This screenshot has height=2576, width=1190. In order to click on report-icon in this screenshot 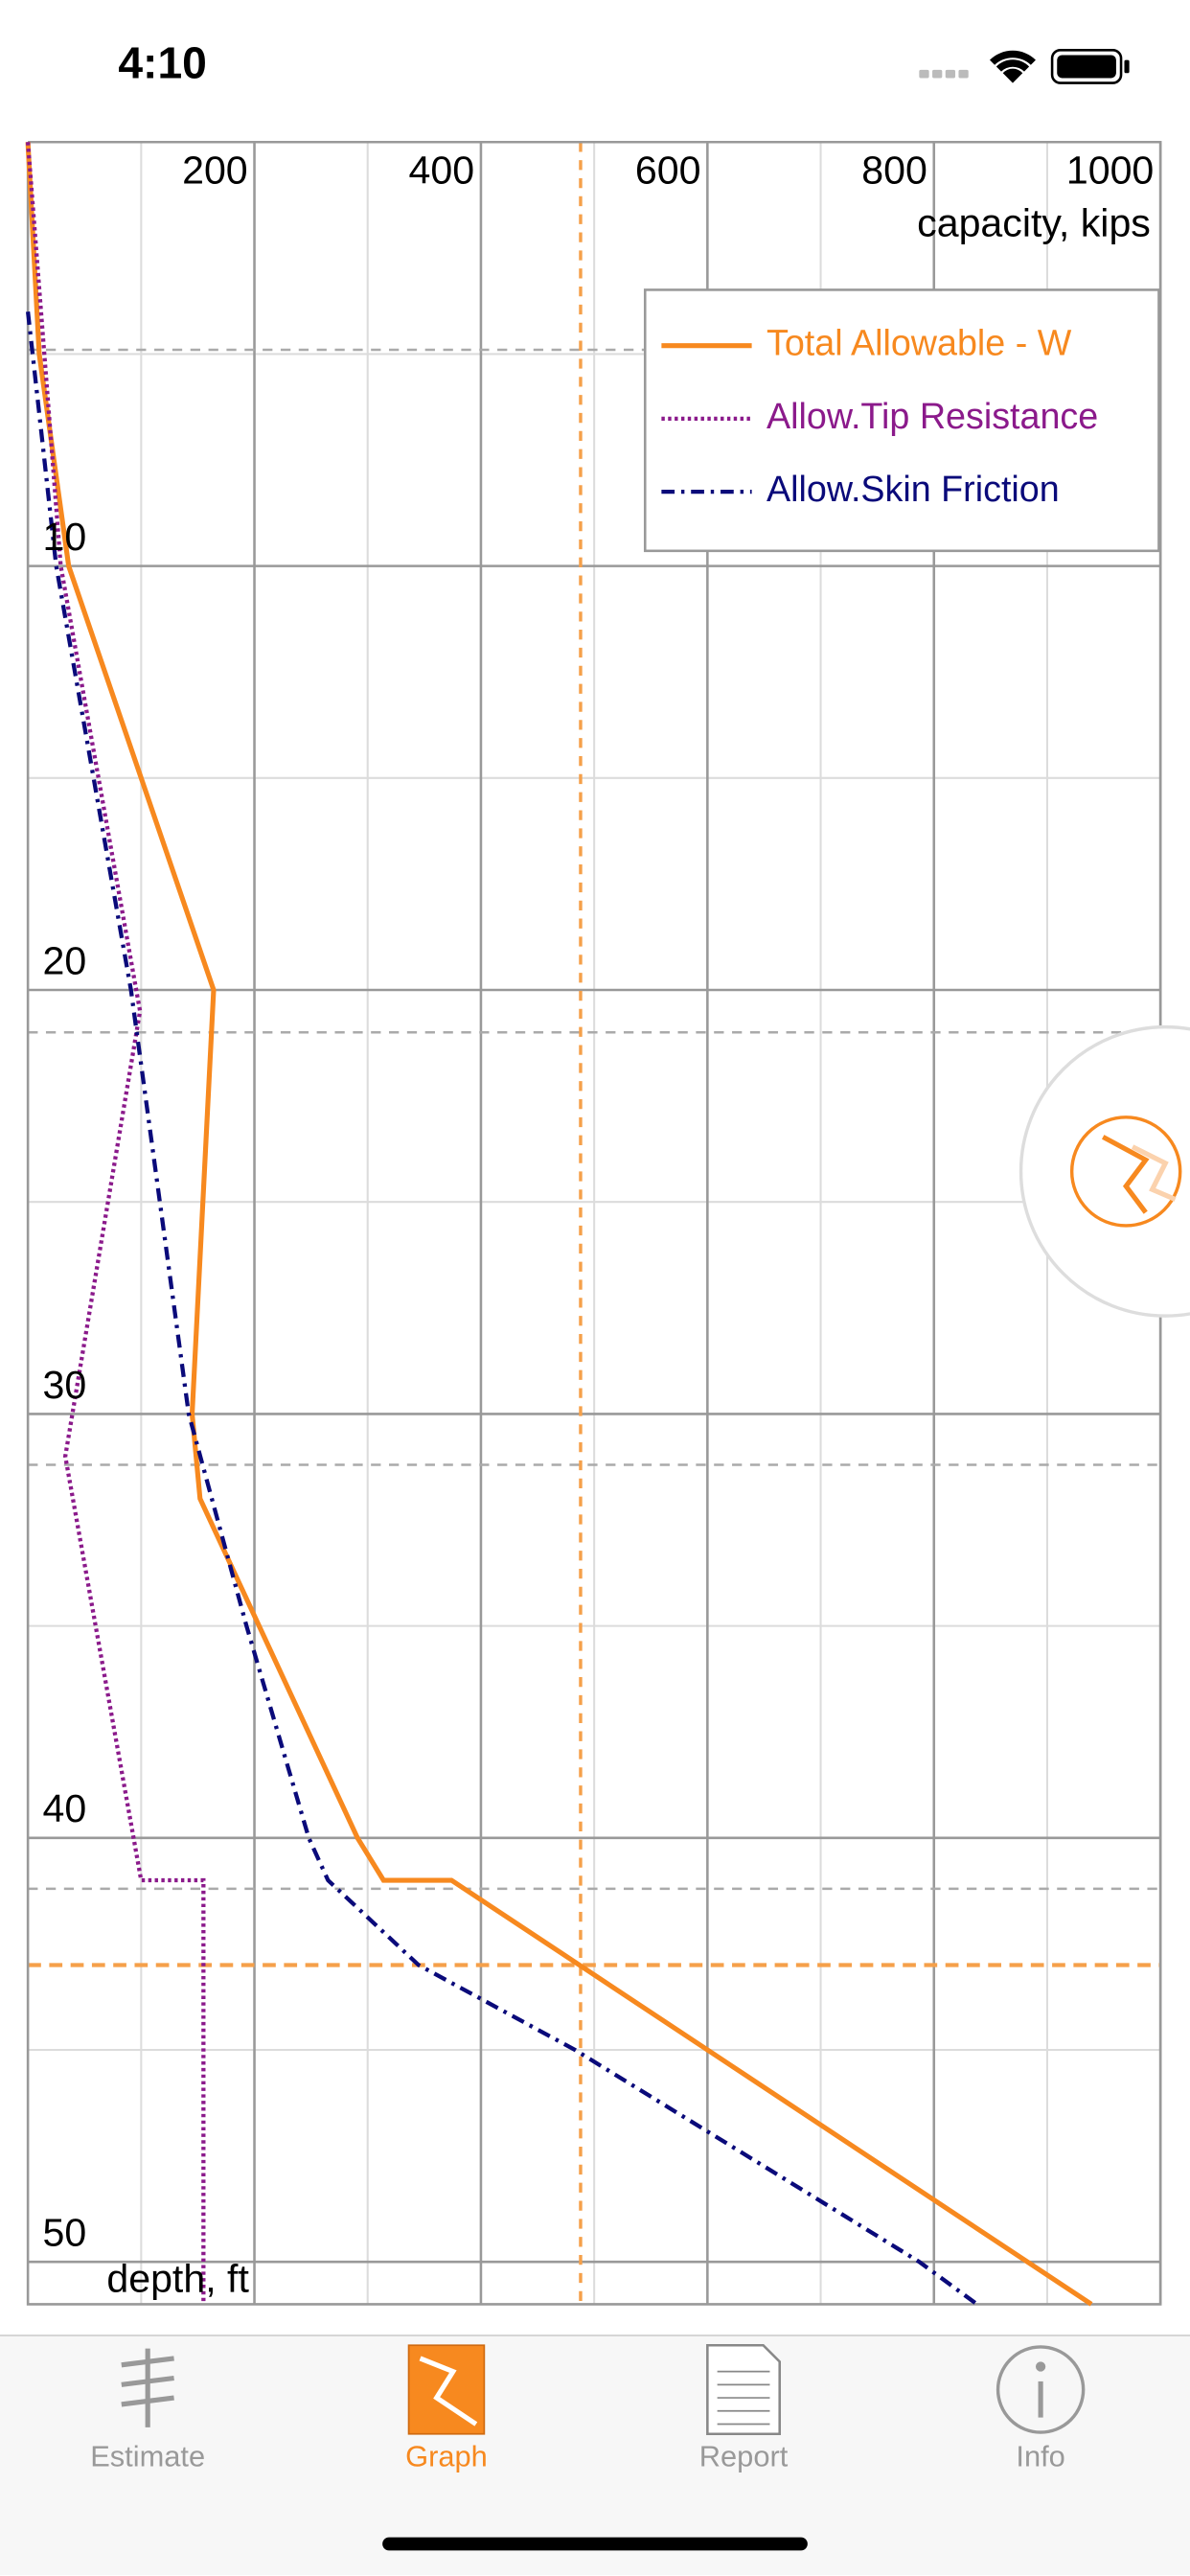, I will do `click(744, 2389)`.